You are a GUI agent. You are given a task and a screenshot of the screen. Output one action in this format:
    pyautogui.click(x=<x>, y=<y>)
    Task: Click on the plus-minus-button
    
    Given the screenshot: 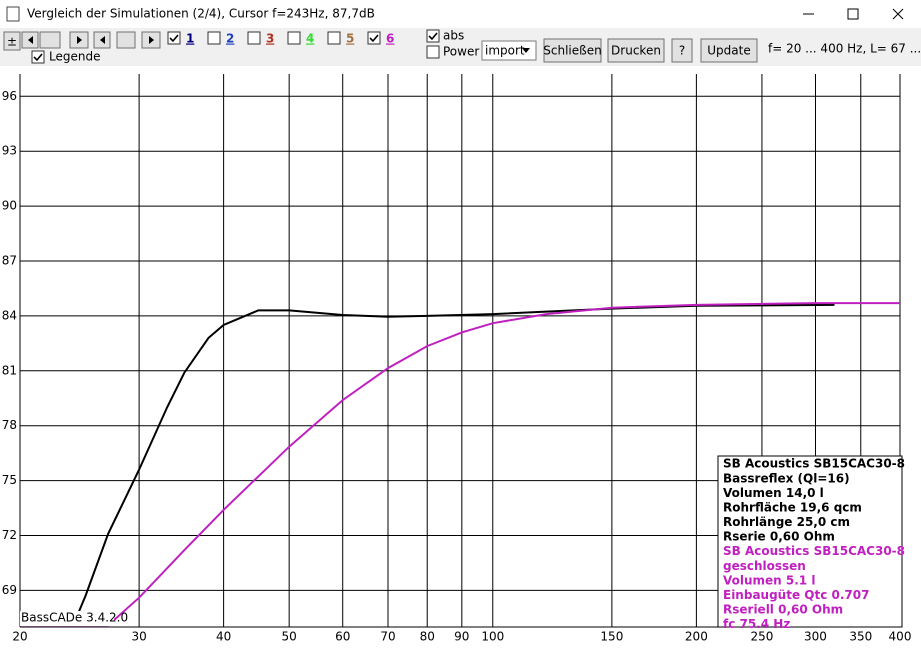 What is the action you would take?
    pyautogui.click(x=12, y=41)
    